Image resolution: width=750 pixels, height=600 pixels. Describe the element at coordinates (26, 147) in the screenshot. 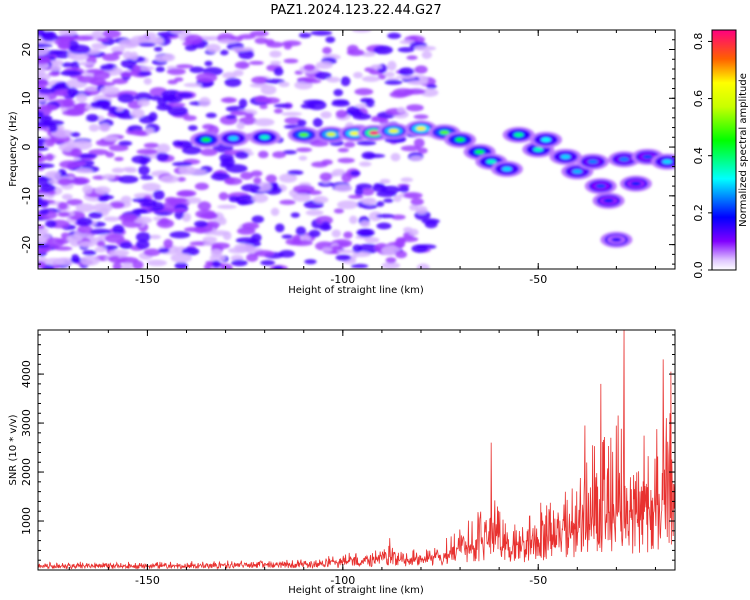

I see `y-tick-label: 0` at that location.